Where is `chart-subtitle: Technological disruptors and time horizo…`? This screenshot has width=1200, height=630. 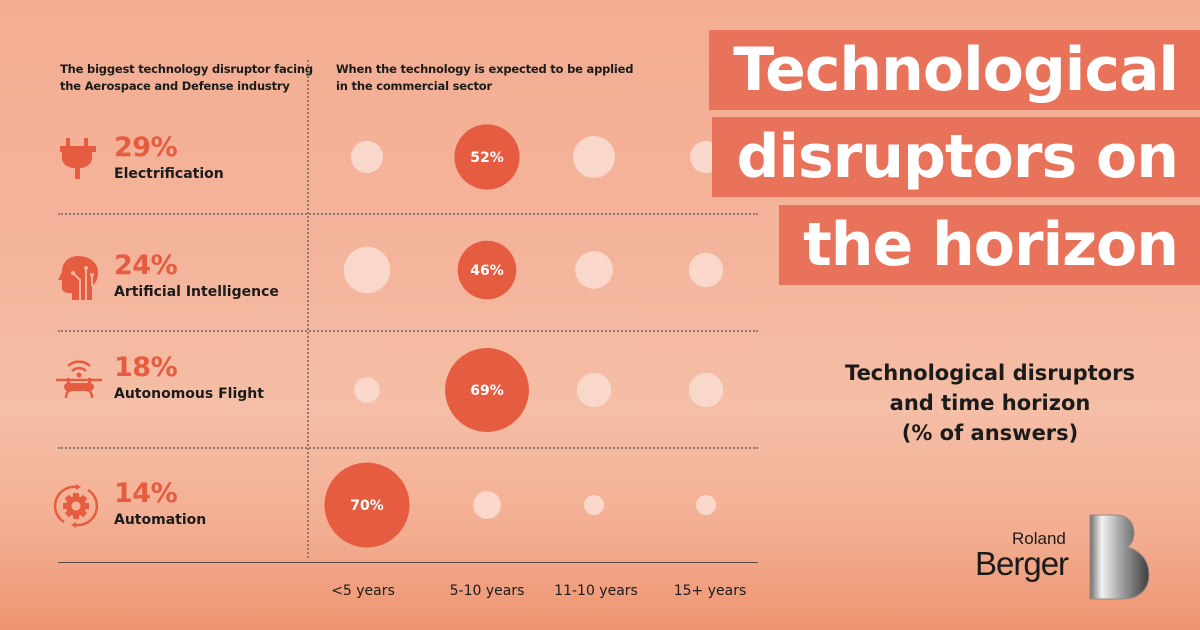 chart-subtitle: Technological disruptors and time horizo… is located at coordinates (990, 403).